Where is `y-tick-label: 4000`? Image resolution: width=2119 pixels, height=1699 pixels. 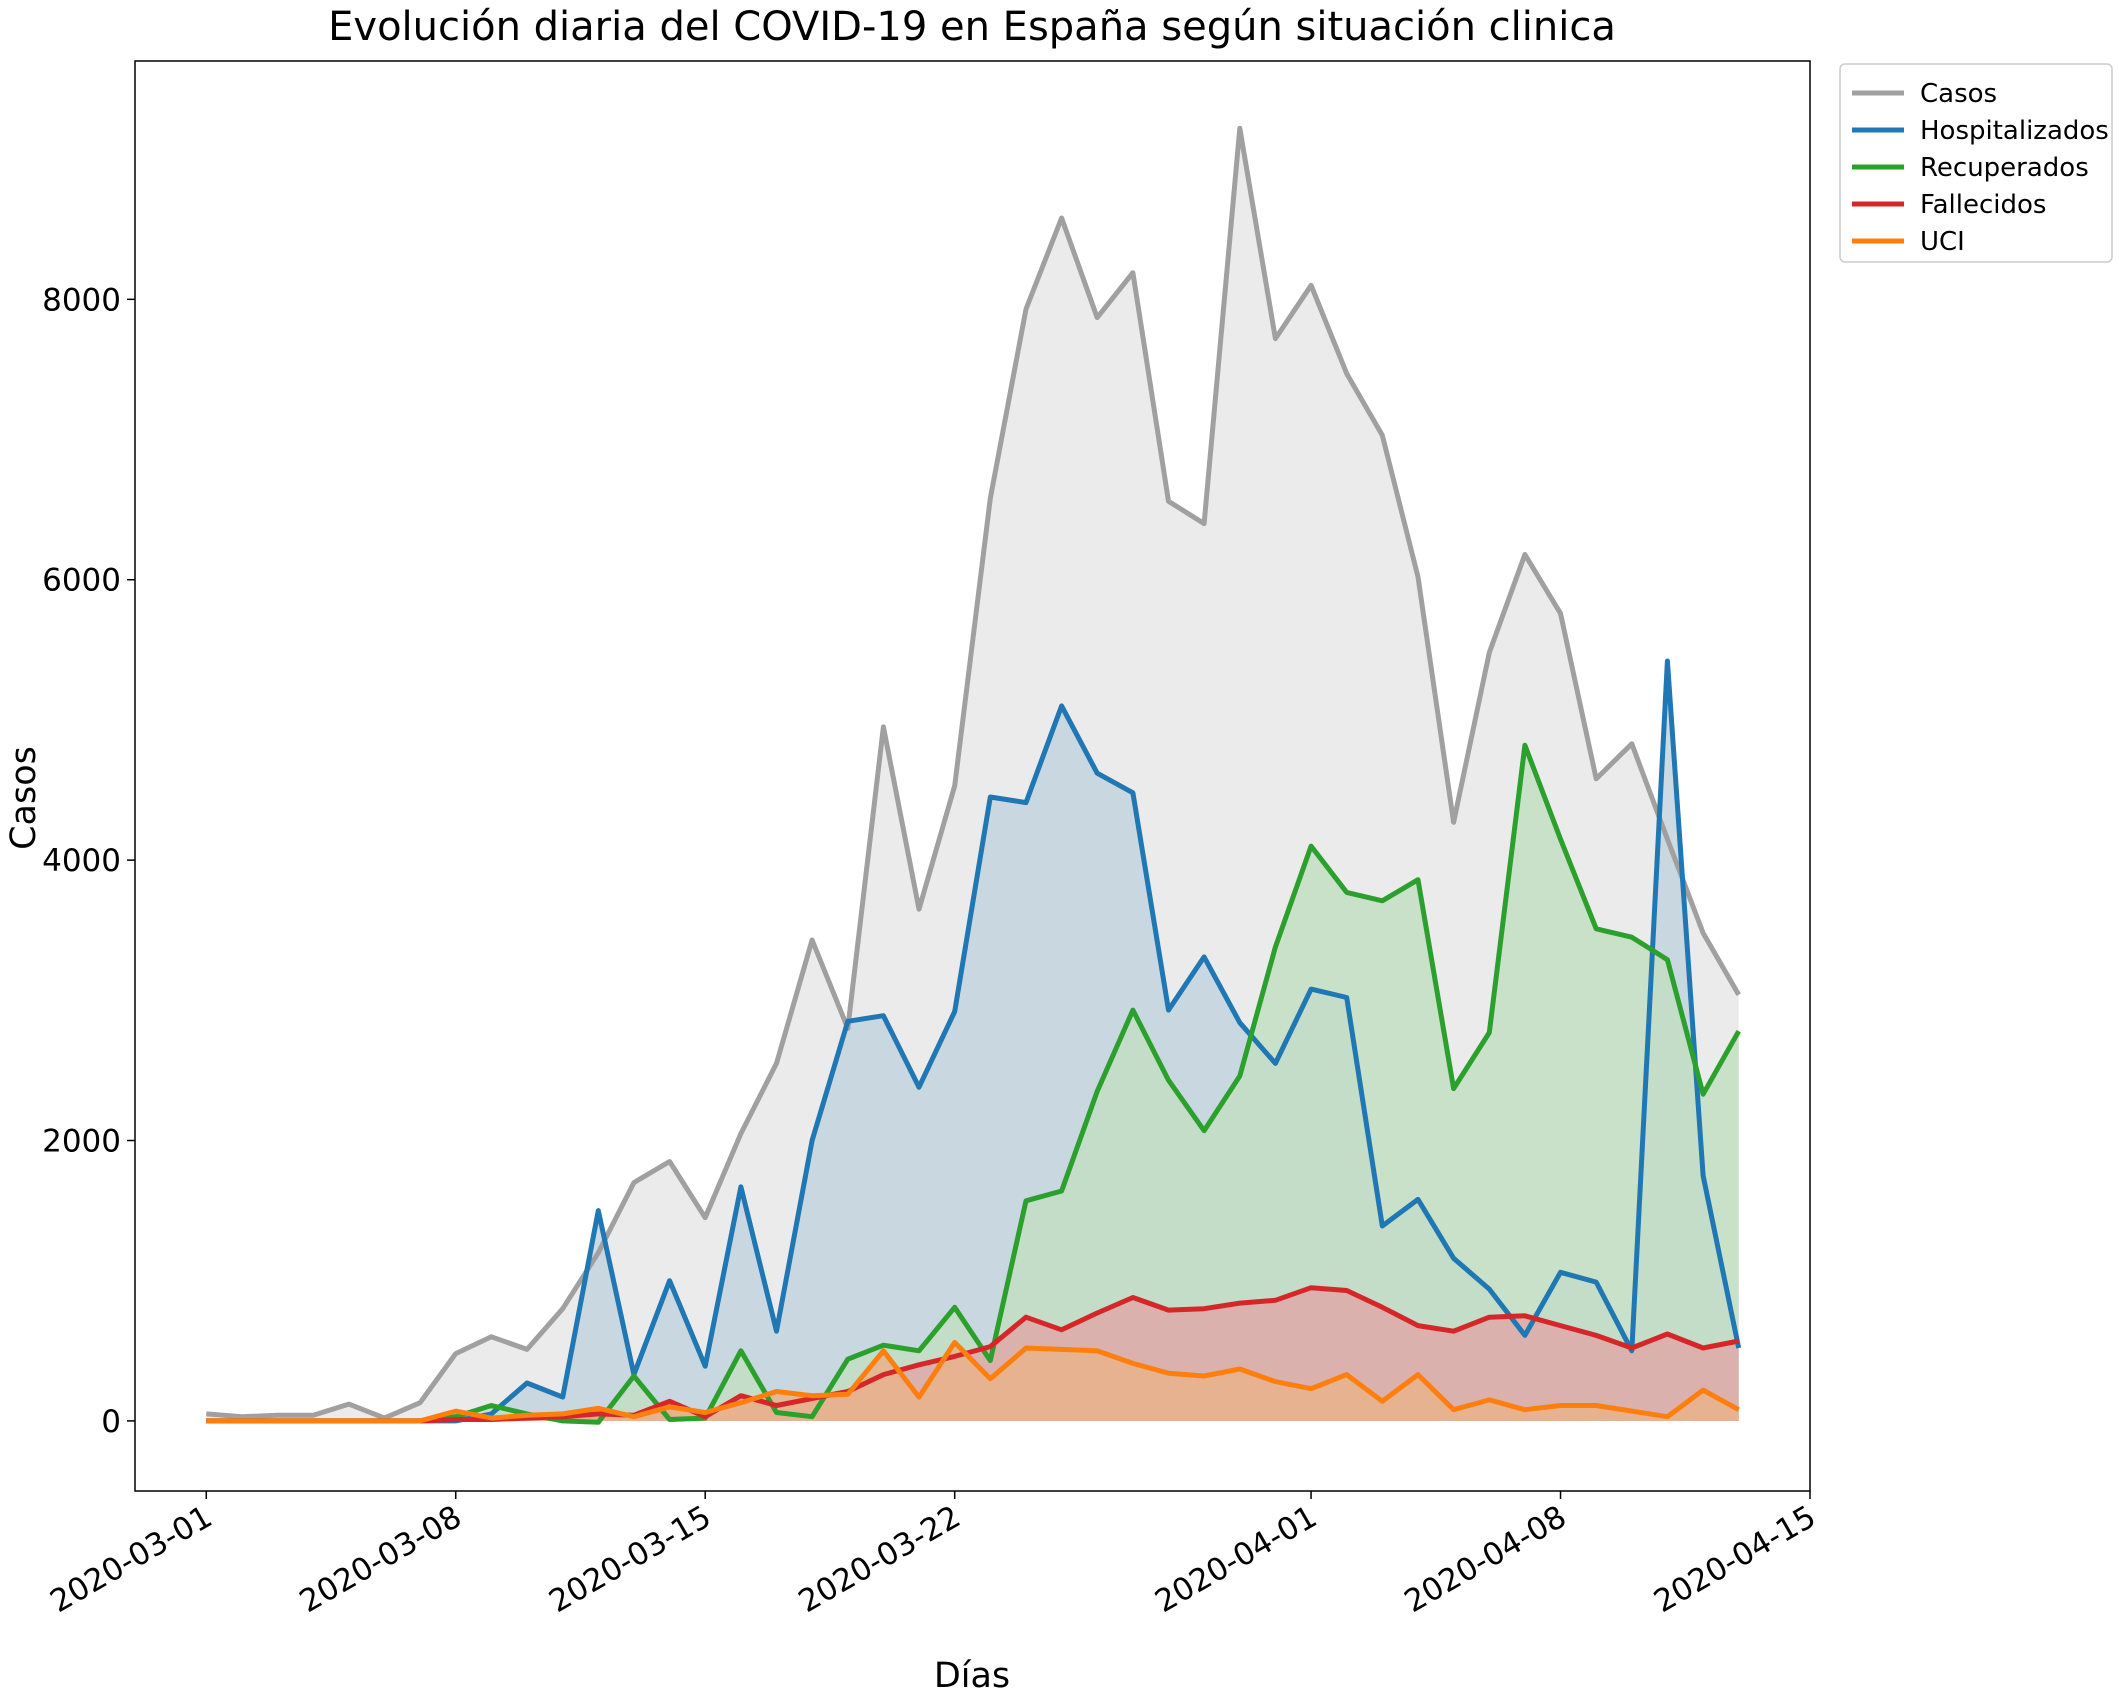 y-tick-label: 4000 is located at coordinates (81, 861).